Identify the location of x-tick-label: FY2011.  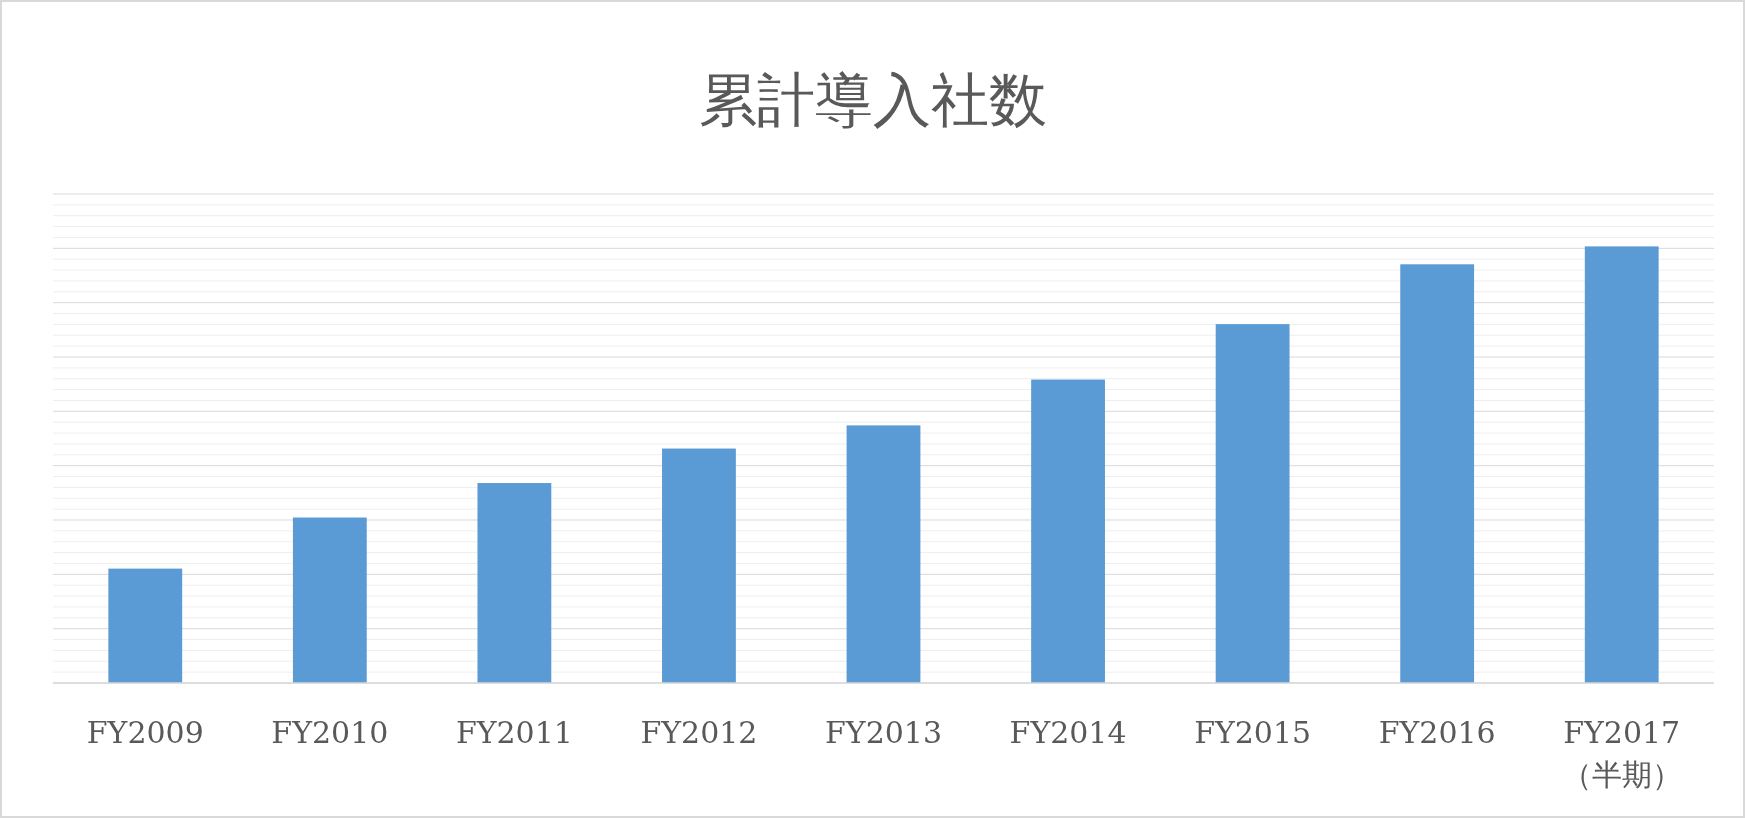
(514, 732).